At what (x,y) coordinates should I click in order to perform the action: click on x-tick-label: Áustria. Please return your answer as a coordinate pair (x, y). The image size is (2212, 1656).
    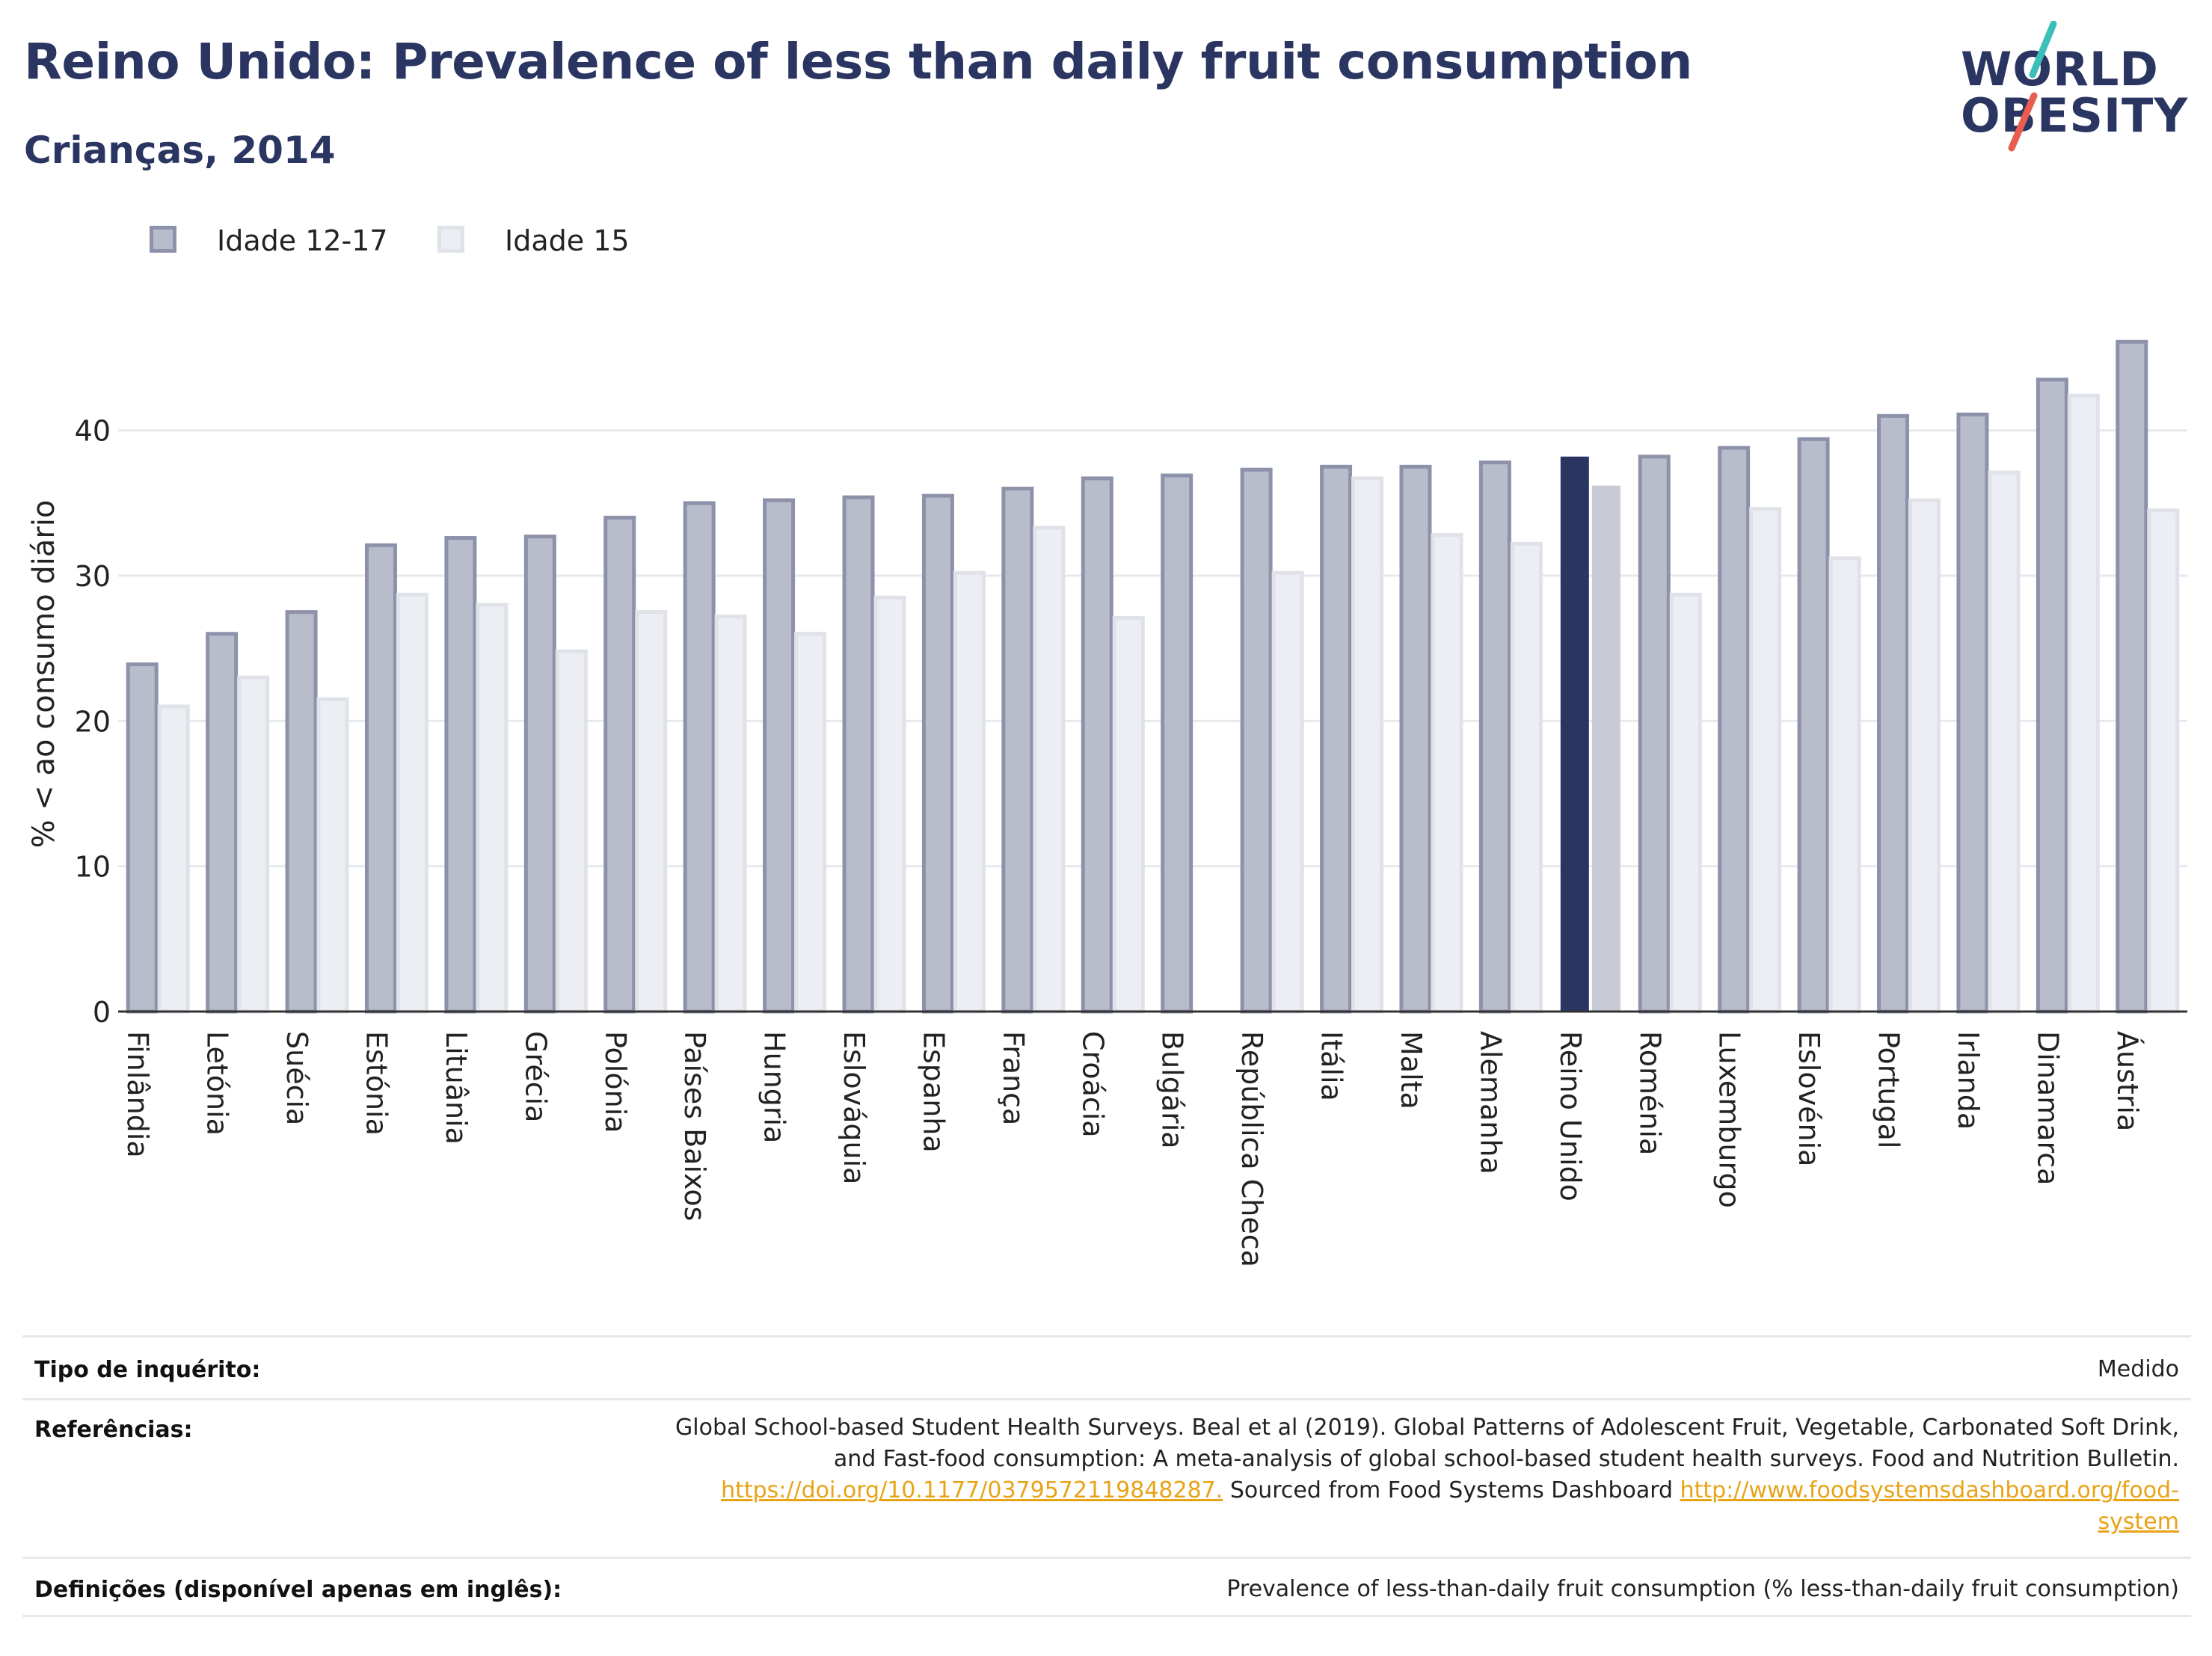
    Looking at the image, I should click on (2127, 1081).